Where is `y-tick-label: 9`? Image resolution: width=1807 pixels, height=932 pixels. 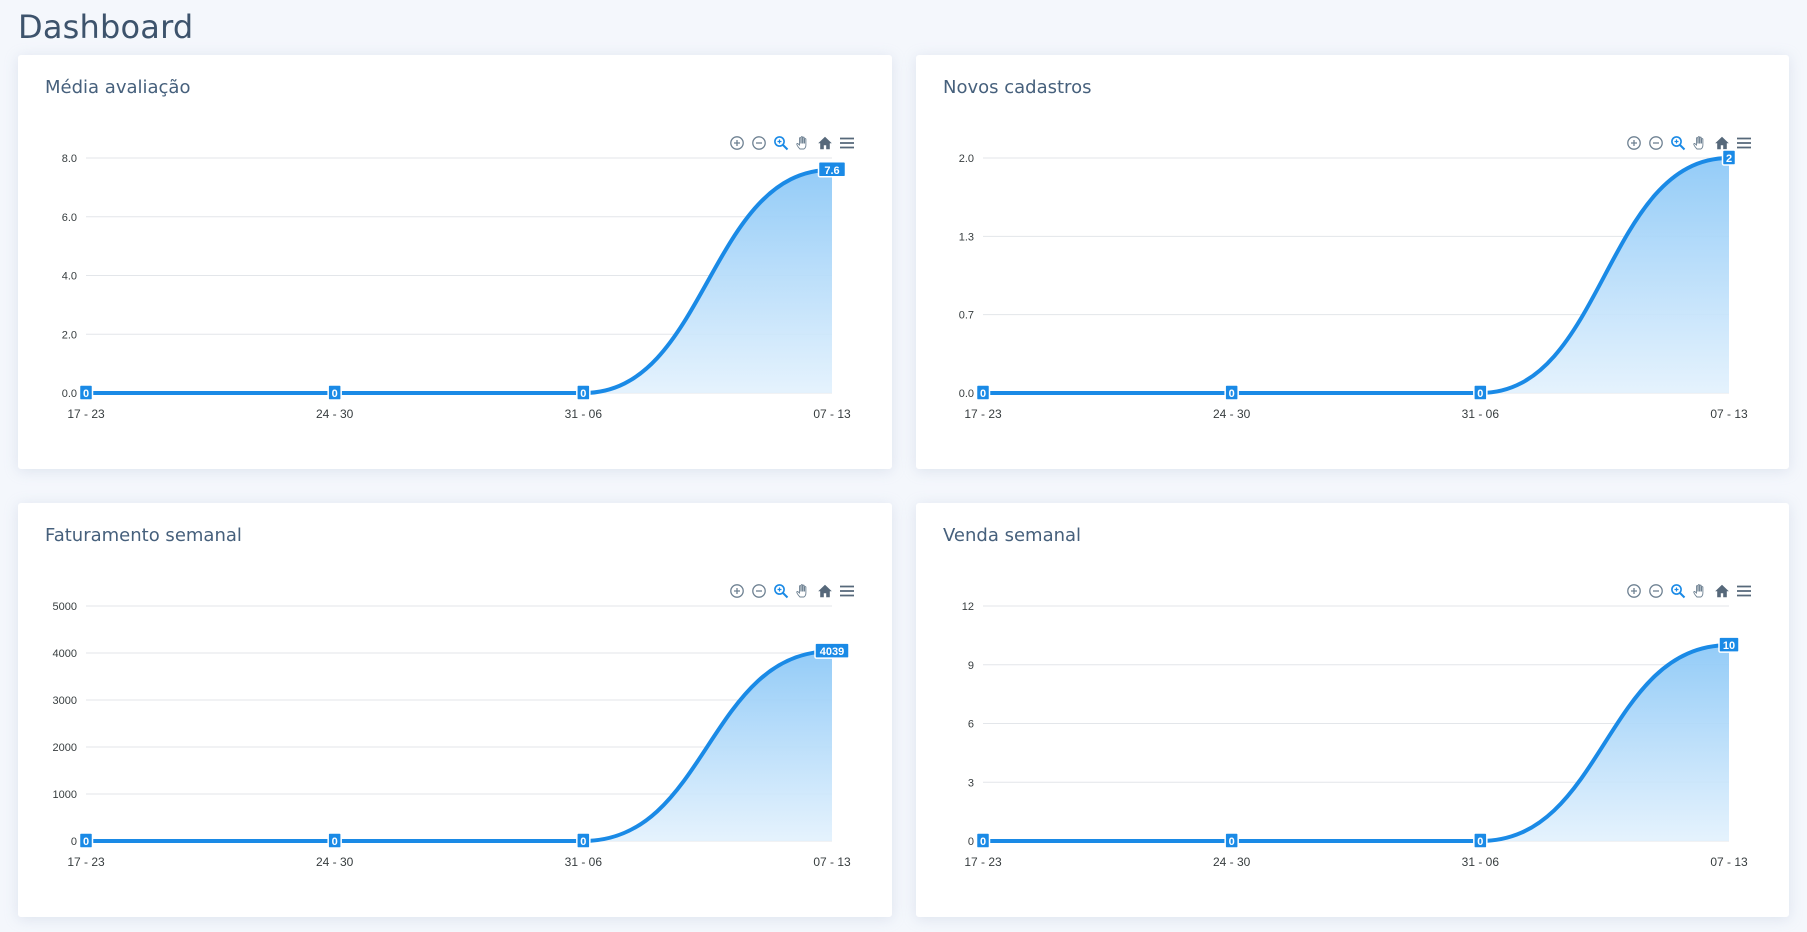 y-tick-label: 9 is located at coordinates (971, 666).